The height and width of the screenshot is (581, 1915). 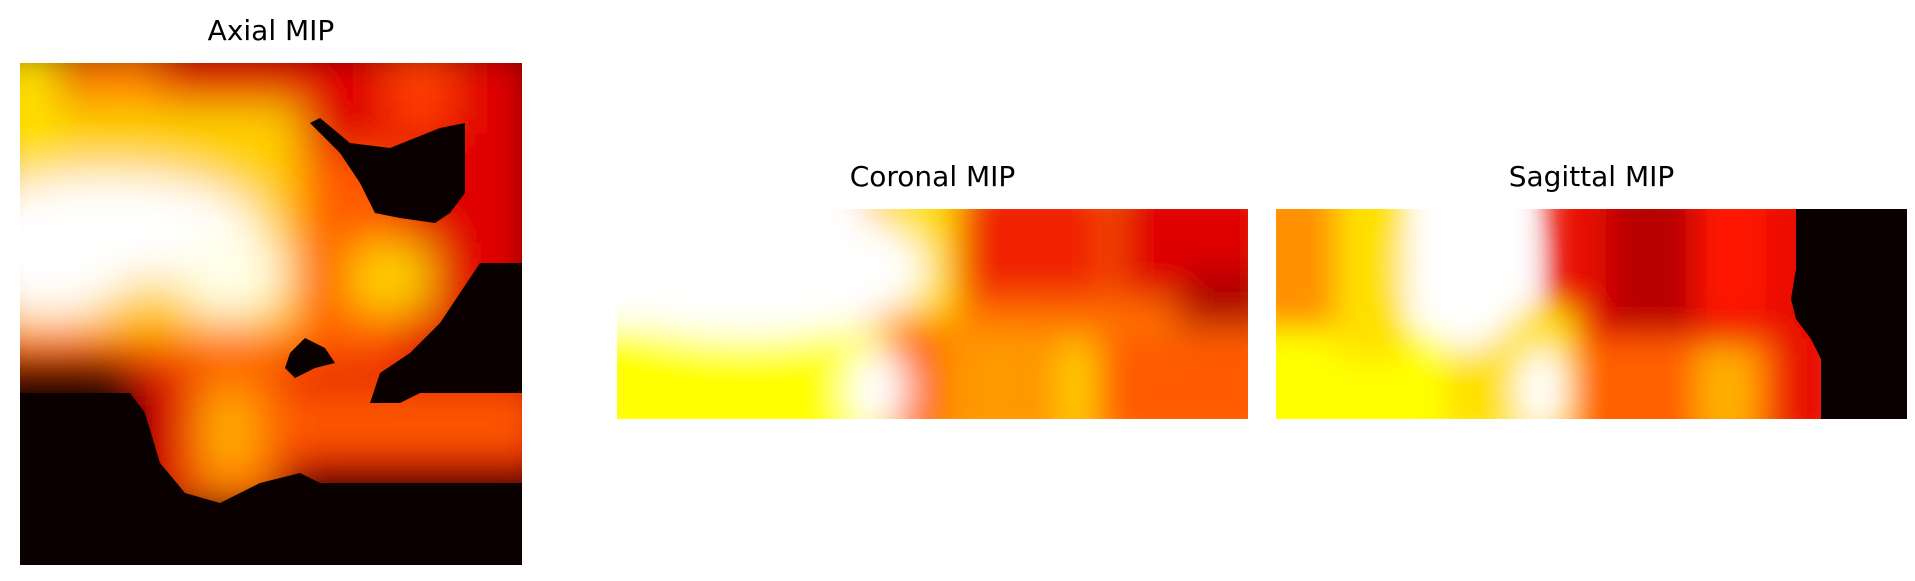 What do you see at coordinates (932, 176) in the screenshot?
I see `coronal-title: Coronal MIP` at bounding box center [932, 176].